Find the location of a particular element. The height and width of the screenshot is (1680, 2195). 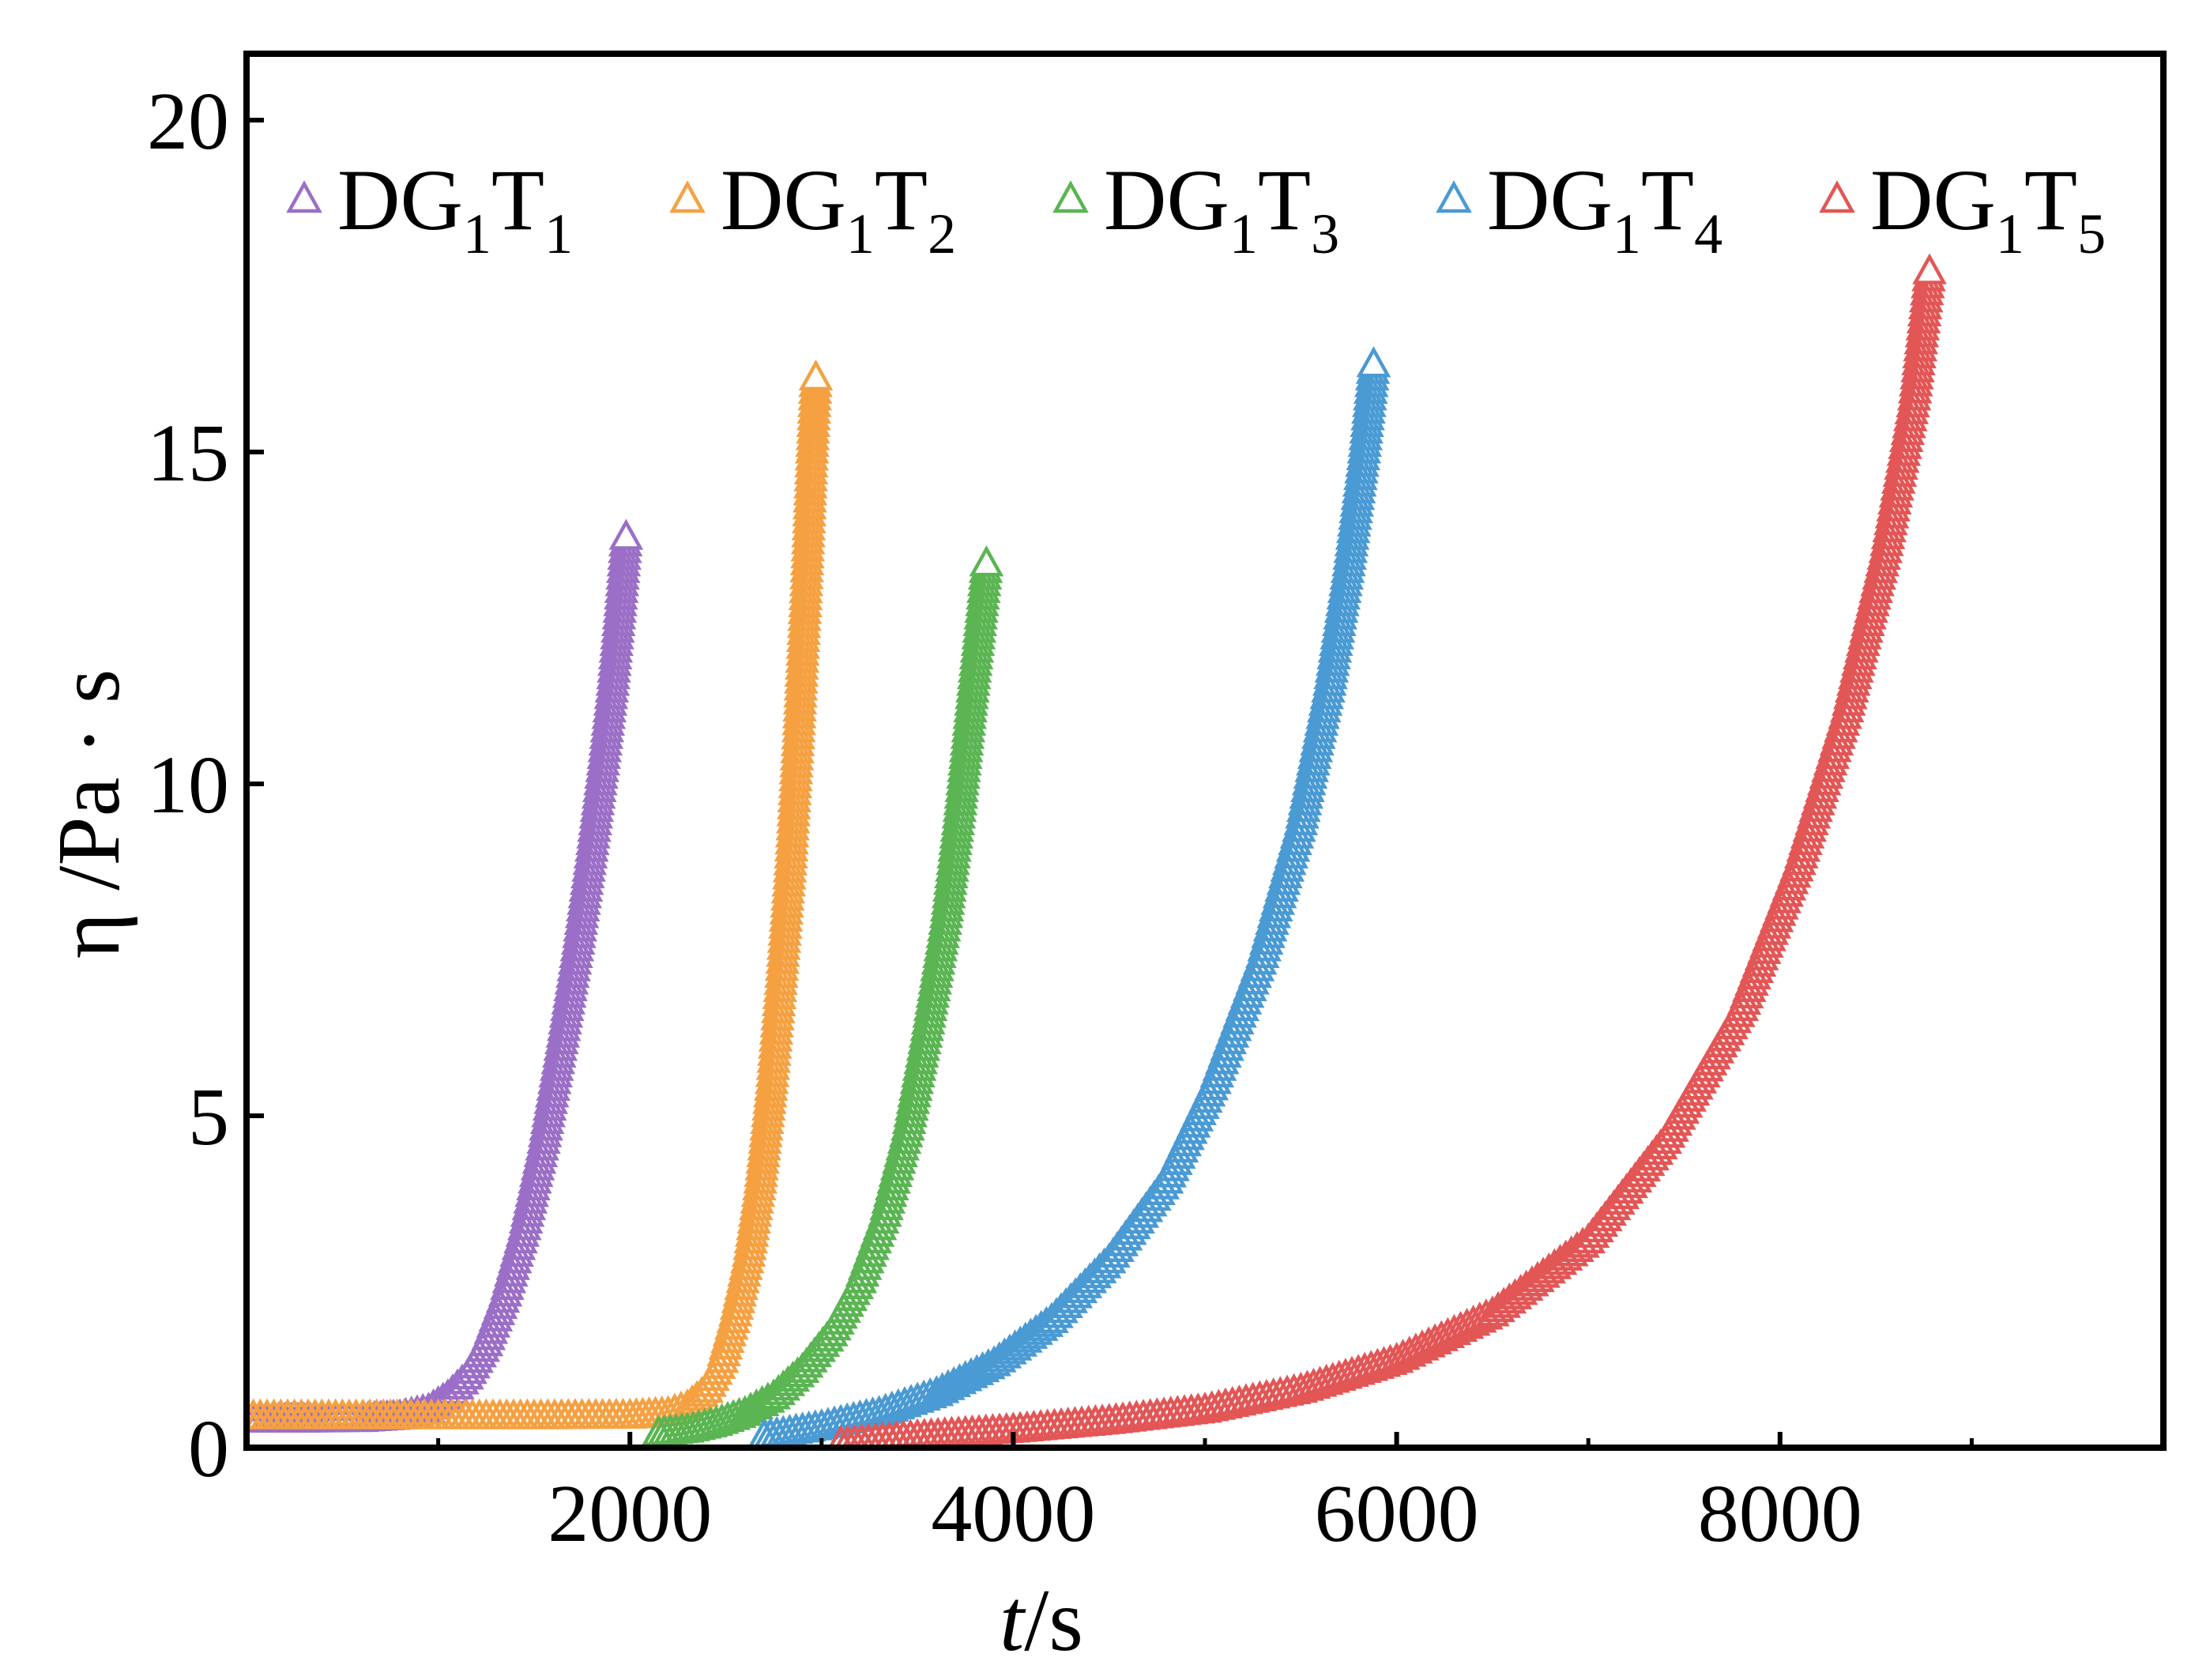

series-end-marker-DG1T1 is located at coordinates (626, 534).